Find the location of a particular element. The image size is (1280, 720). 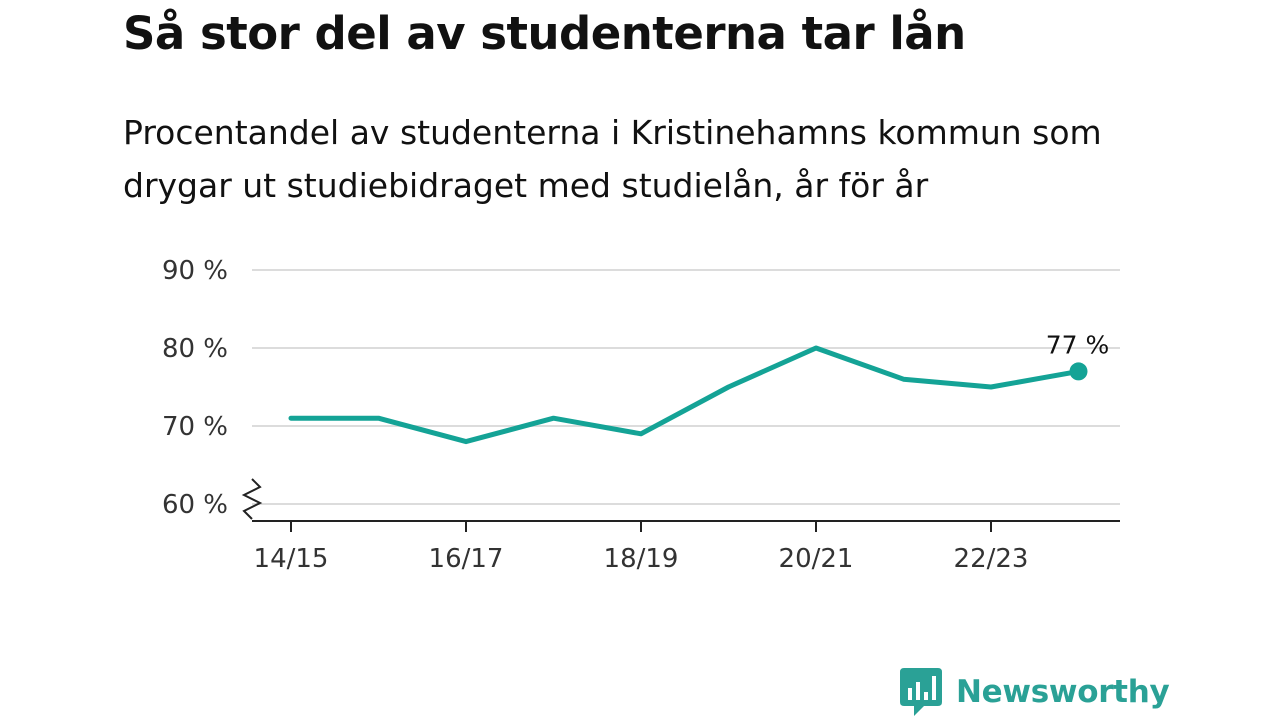

axis-break-icon is located at coordinates (252, 499).